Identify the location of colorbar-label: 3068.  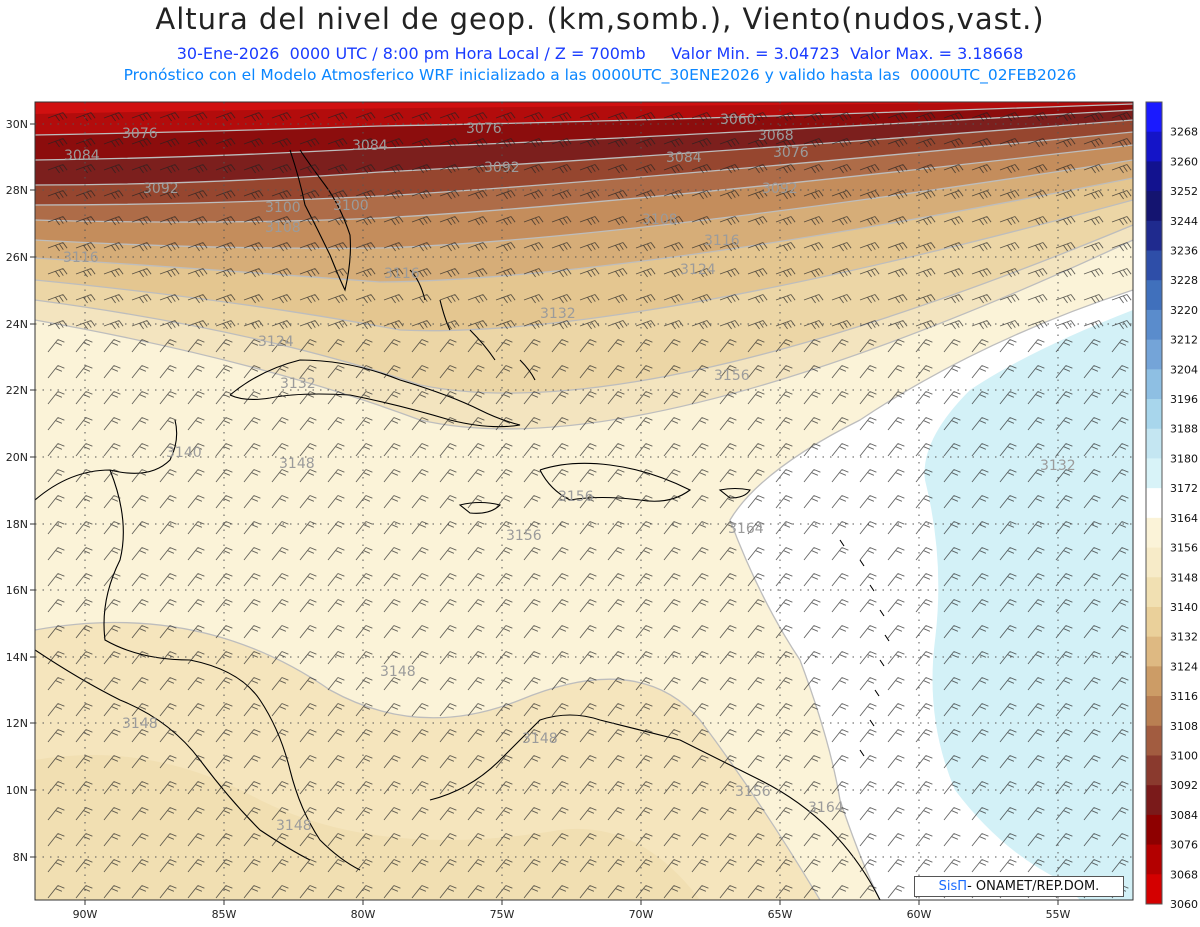
(1184, 874).